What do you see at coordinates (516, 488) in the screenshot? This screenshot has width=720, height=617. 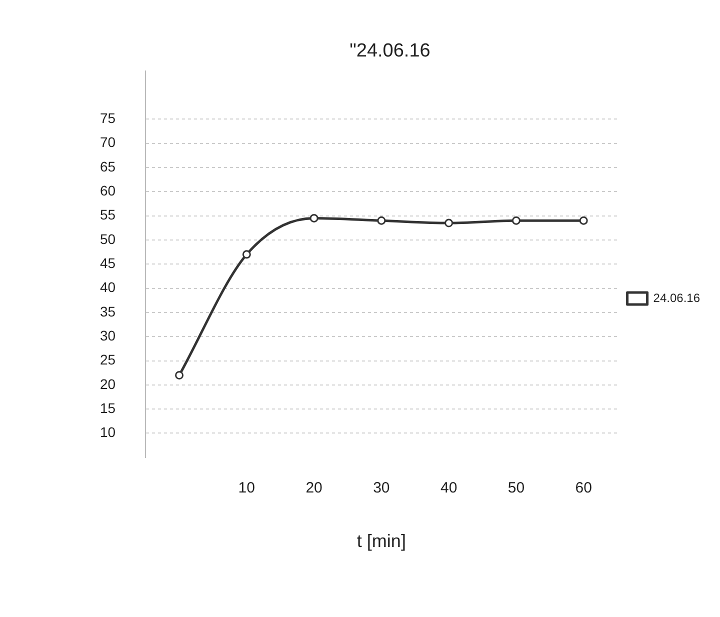 I see `x-tick-label: 50` at bounding box center [516, 488].